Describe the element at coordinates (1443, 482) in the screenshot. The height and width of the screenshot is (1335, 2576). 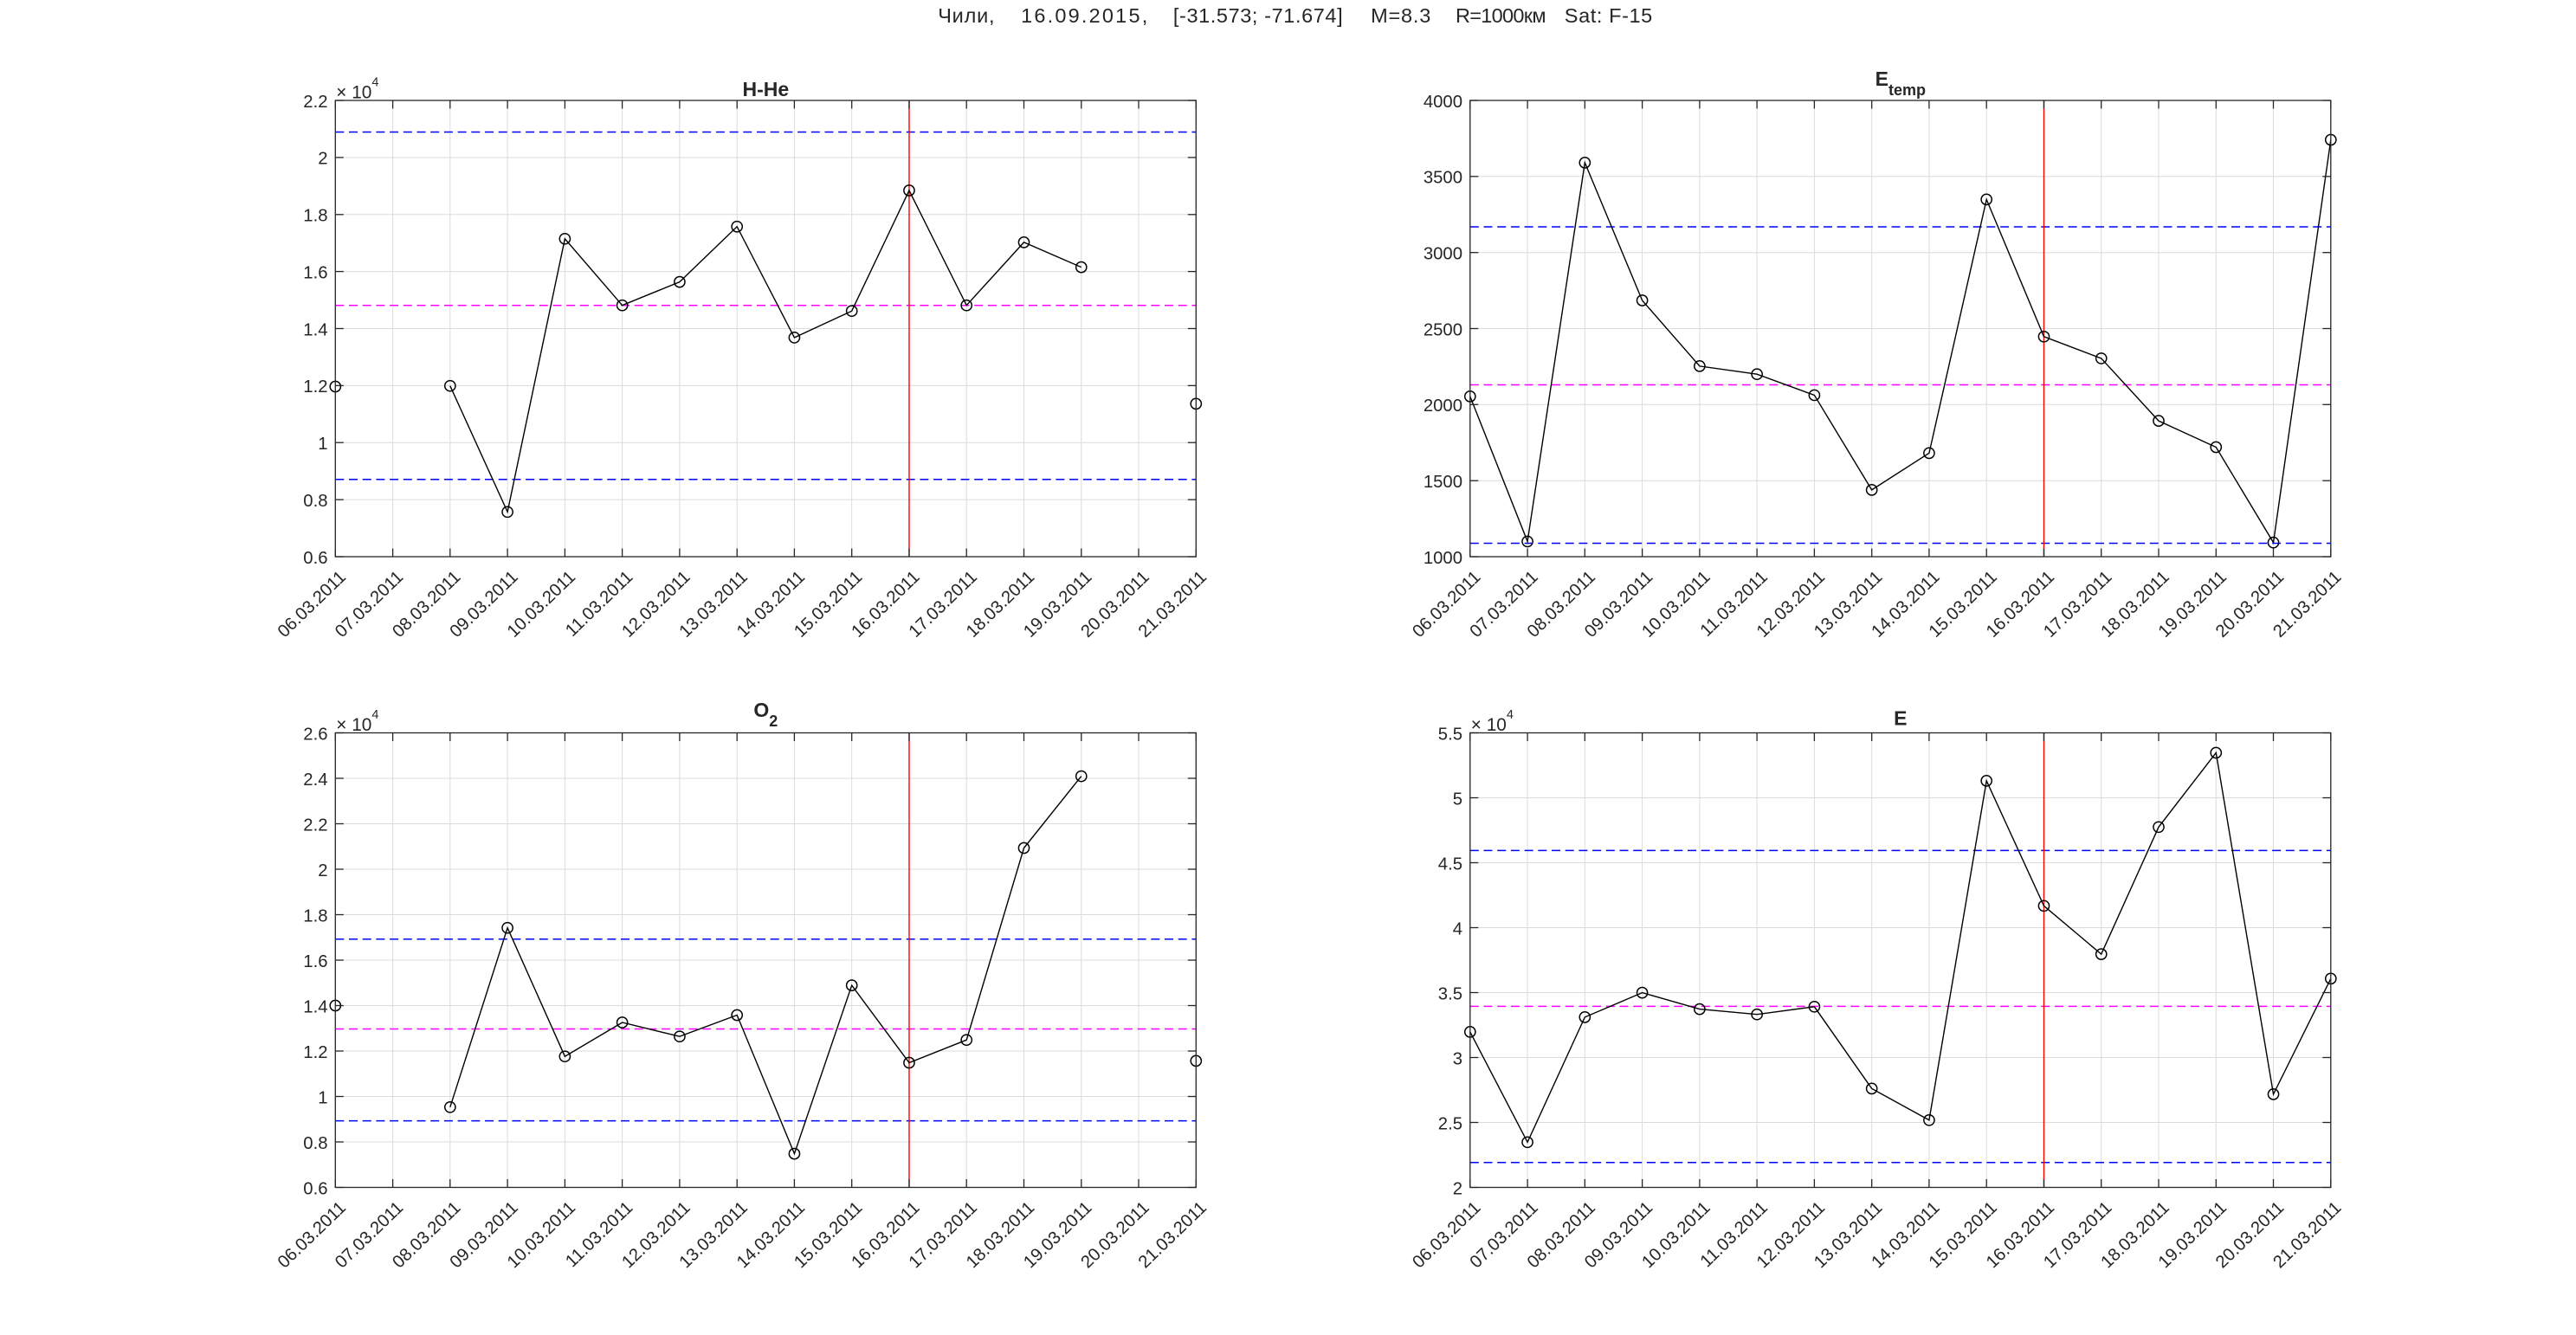
I see `svg-text: 1500` at that location.